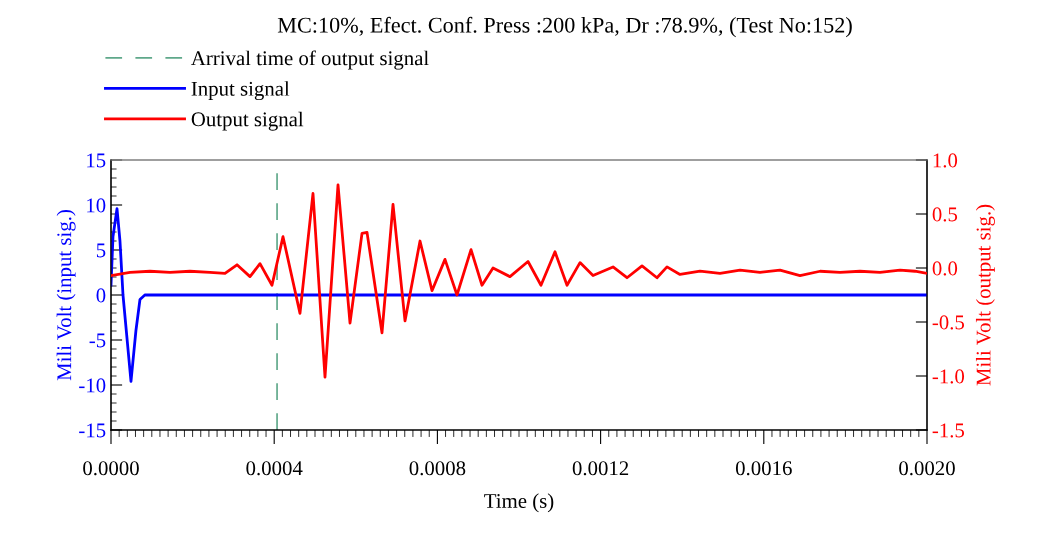 The image size is (1040, 538). What do you see at coordinates (945, 268) in the screenshot?
I see `y2-tick-label: 0.0` at bounding box center [945, 268].